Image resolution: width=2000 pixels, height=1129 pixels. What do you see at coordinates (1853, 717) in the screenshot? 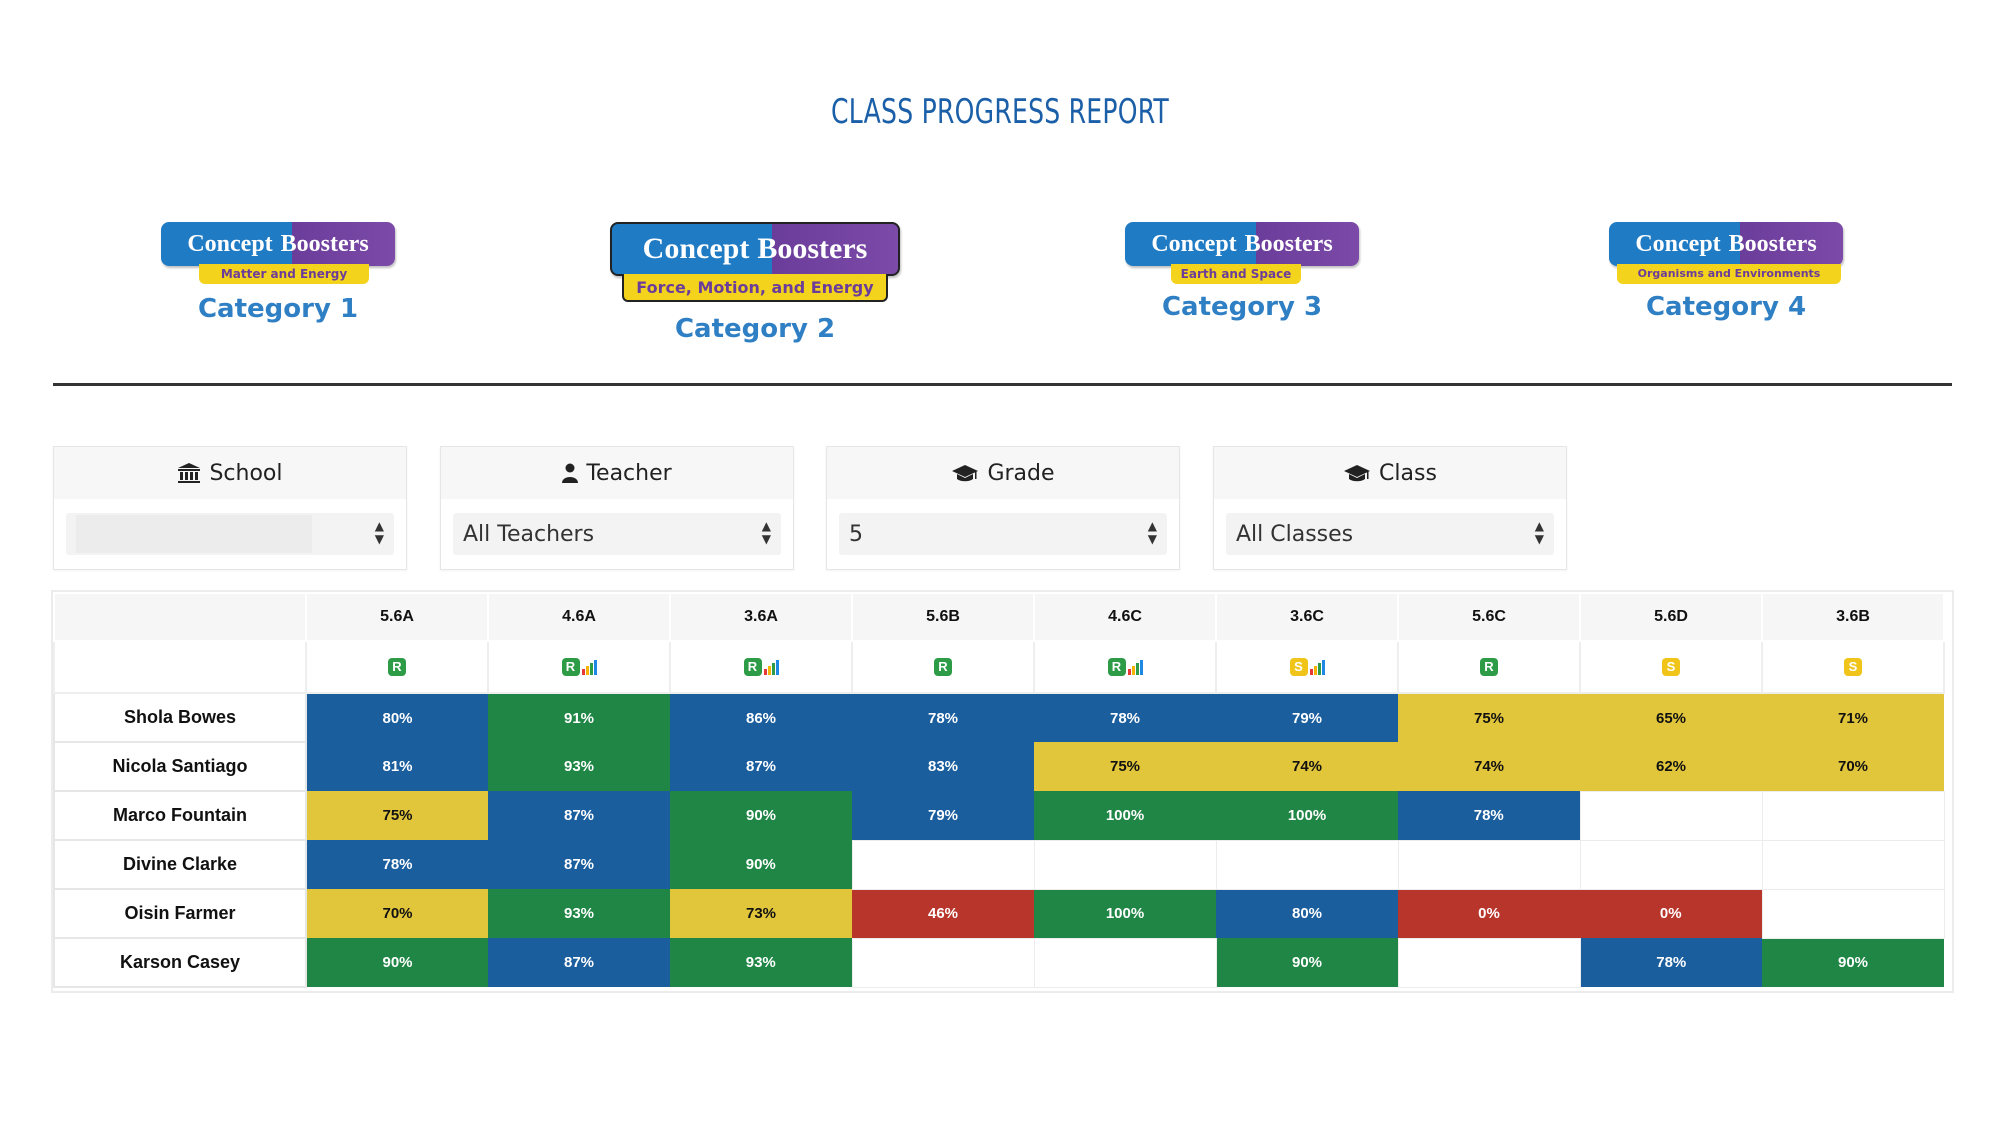
I see `score-cell: 71%` at bounding box center [1853, 717].